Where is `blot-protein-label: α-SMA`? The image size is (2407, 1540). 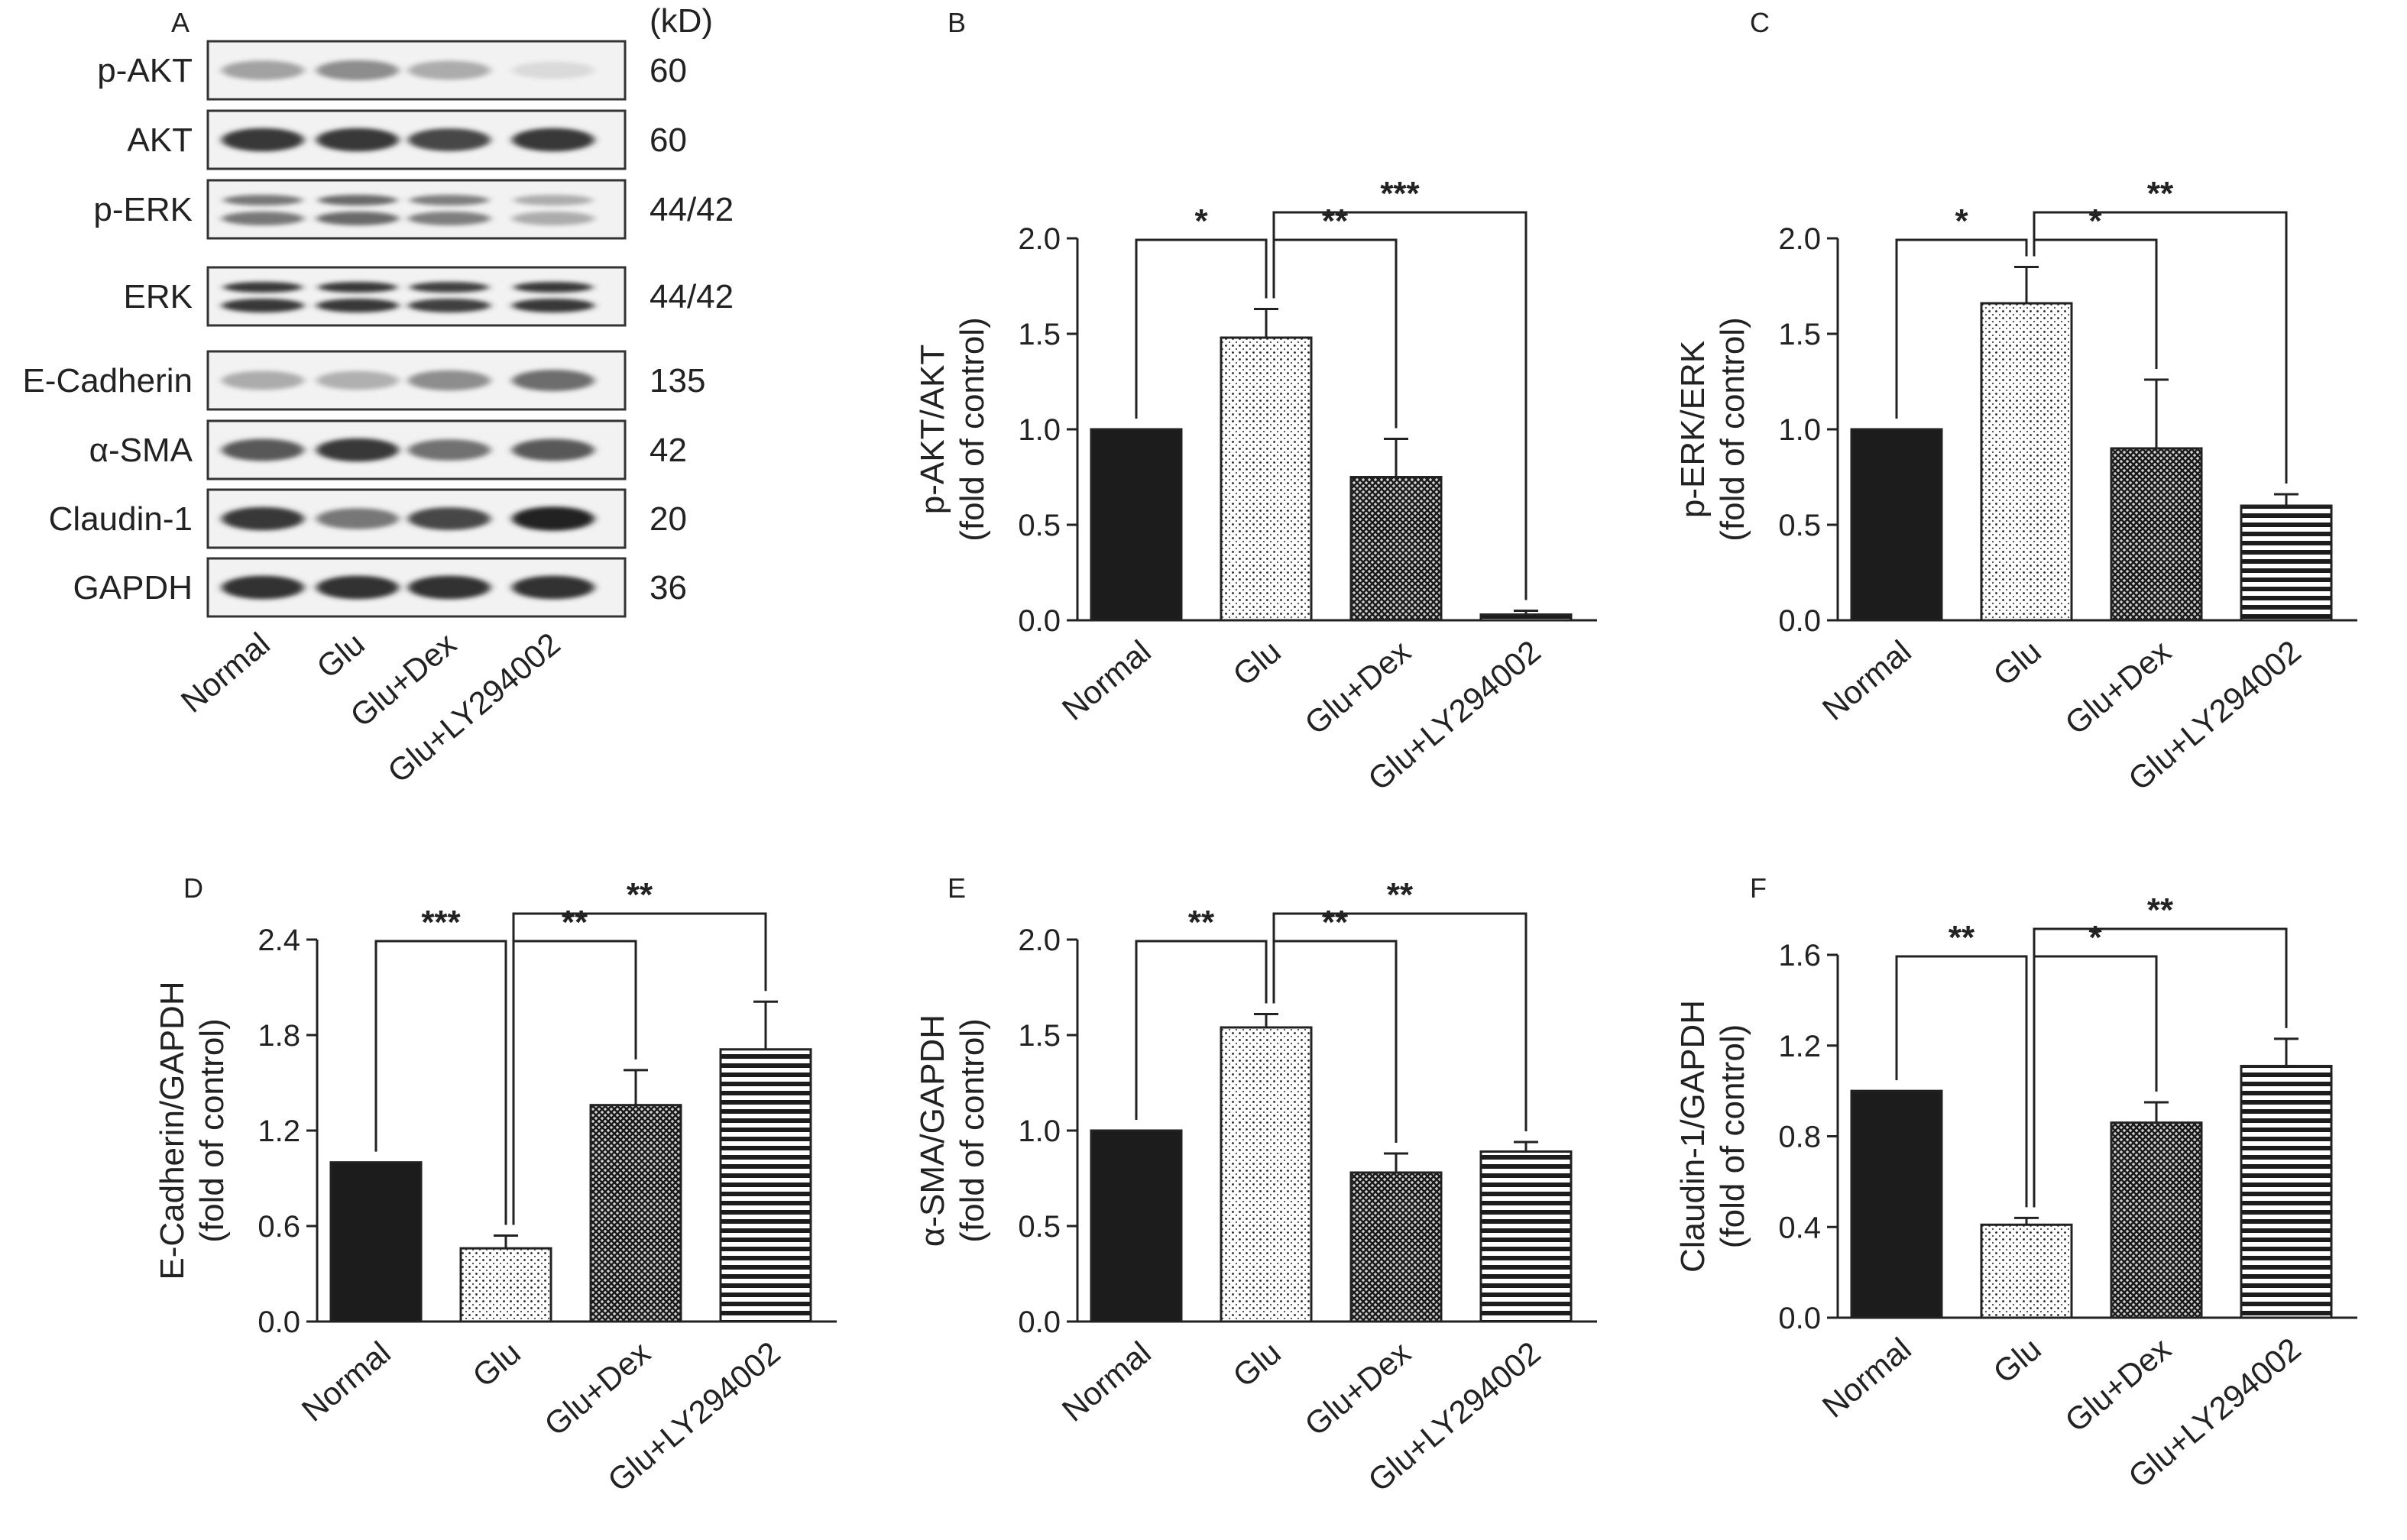
blot-protein-label: α-SMA is located at coordinates (141, 450).